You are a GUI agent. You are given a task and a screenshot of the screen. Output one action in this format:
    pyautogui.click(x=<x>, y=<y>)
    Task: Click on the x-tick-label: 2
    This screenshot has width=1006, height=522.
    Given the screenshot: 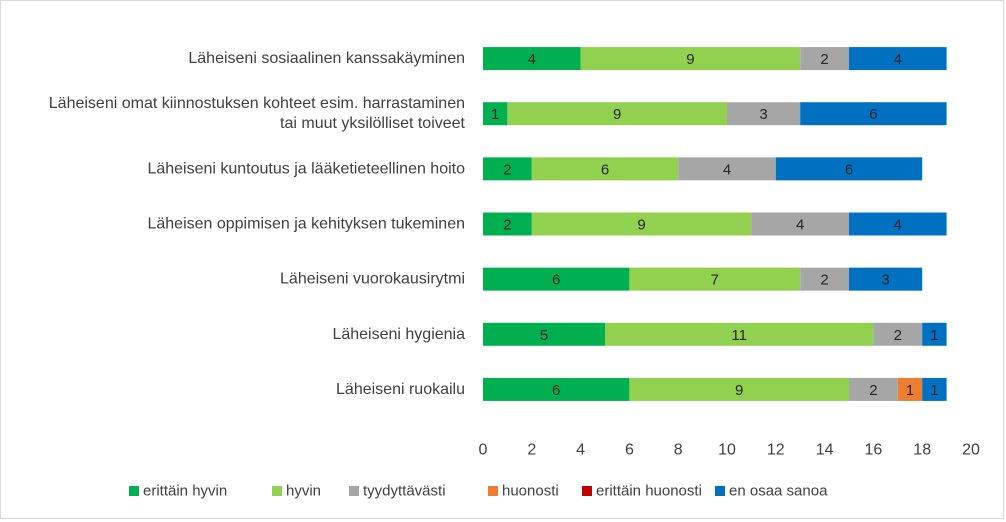 What is the action you would take?
    pyautogui.click(x=531, y=450)
    